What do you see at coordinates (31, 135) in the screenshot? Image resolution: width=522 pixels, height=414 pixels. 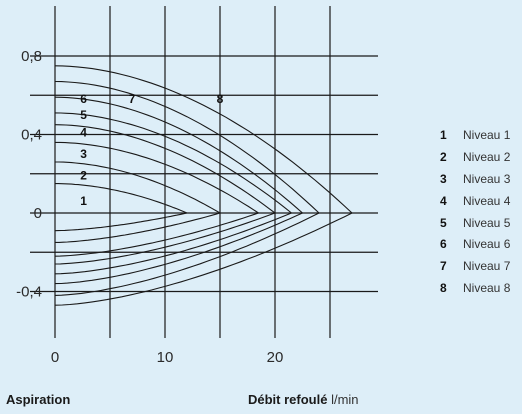 I see `y-tick-label: 0,4` at bounding box center [31, 135].